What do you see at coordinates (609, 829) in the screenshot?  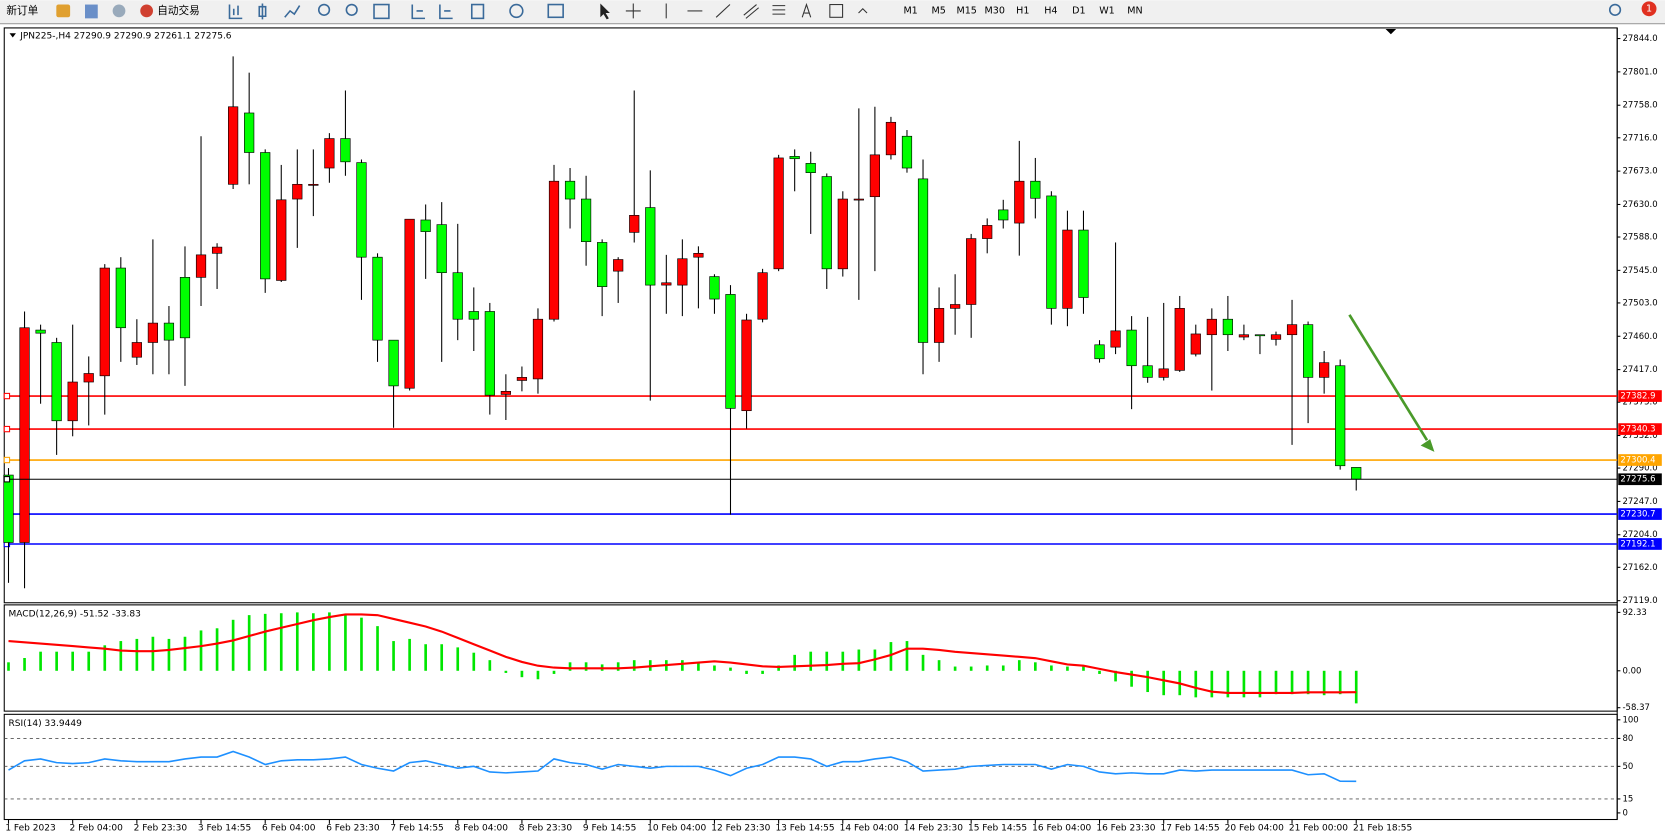 I see `x-tick-label: 9 Feb 14:55` at bounding box center [609, 829].